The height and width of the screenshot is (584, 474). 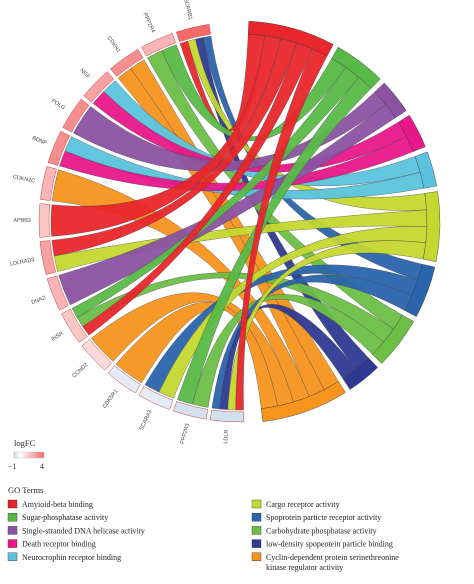 I want to click on legend-label: Death receptor binding, so click(x=59, y=544).